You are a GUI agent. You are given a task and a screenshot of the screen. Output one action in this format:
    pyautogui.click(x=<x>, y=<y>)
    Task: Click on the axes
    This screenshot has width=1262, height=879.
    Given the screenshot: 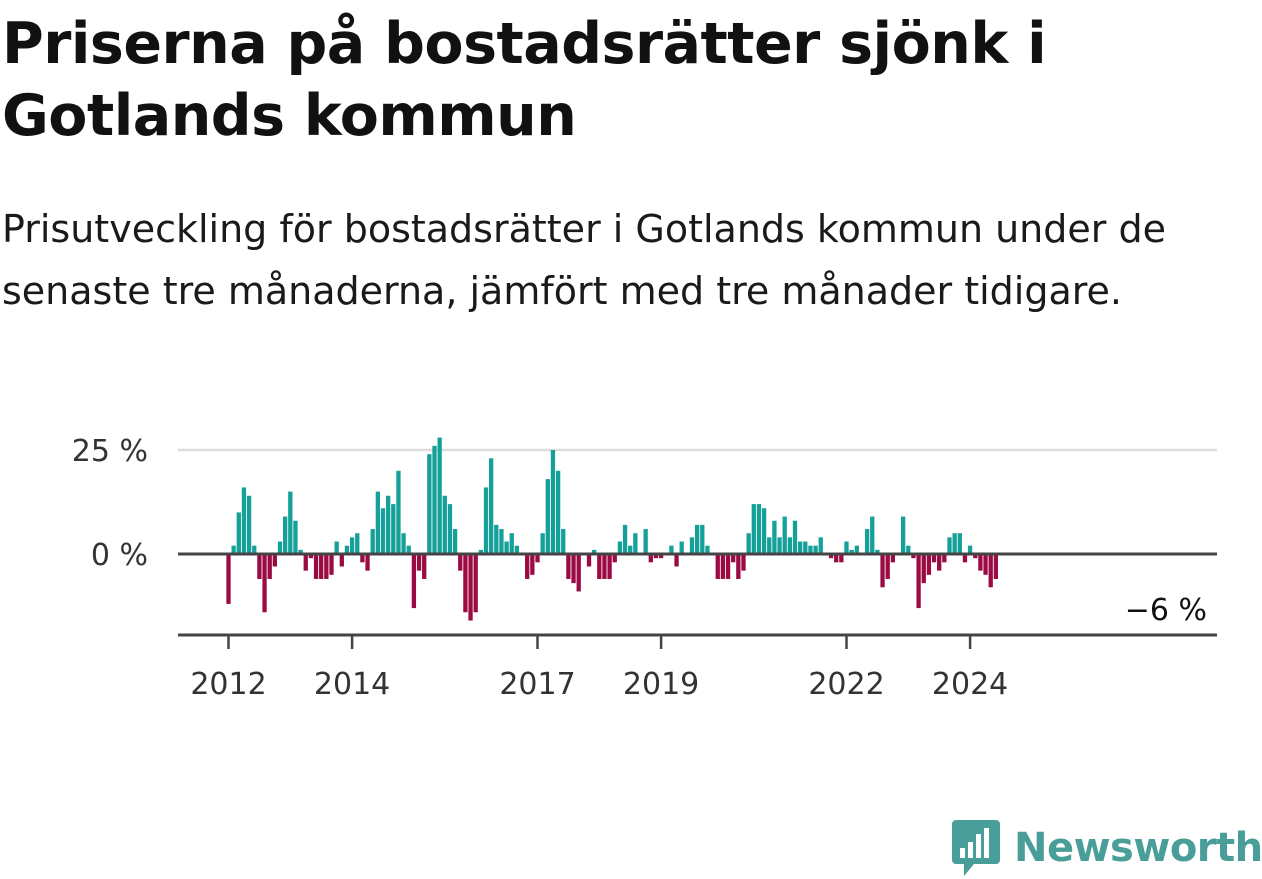 What is the action you would take?
    pyautogui.click(x=697, y=600)
    